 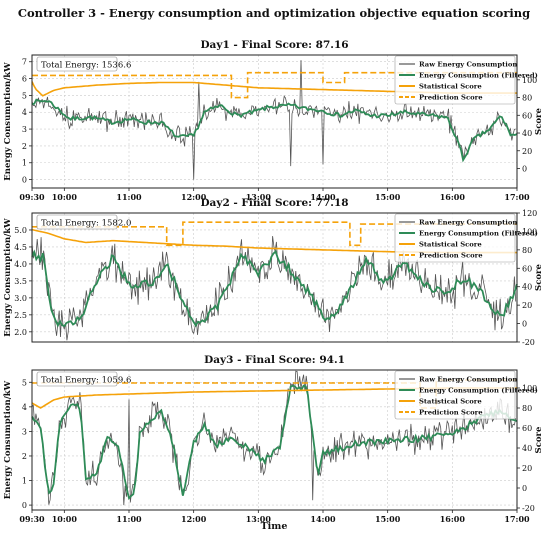 What do you see at coordinates (517, 519) in the screenshot?
I see `x-tick-label: 17:00` at bounding box center [517, 519].